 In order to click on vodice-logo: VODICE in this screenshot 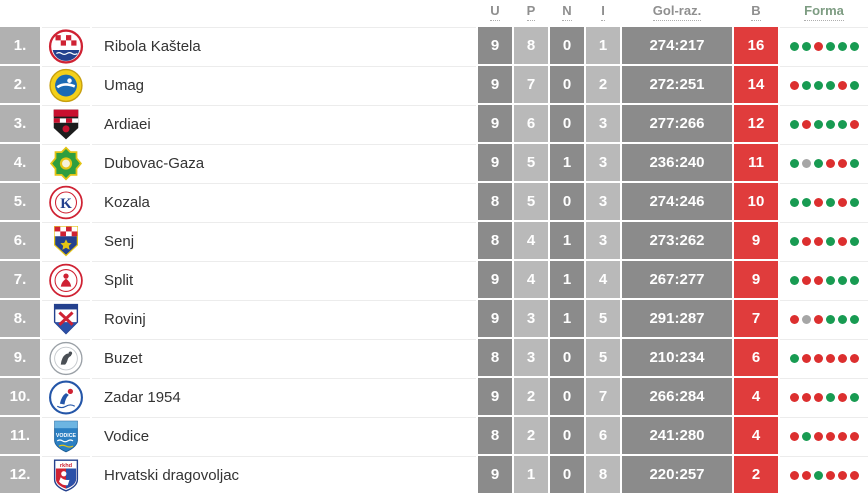, I will do `click(66, 435)`.